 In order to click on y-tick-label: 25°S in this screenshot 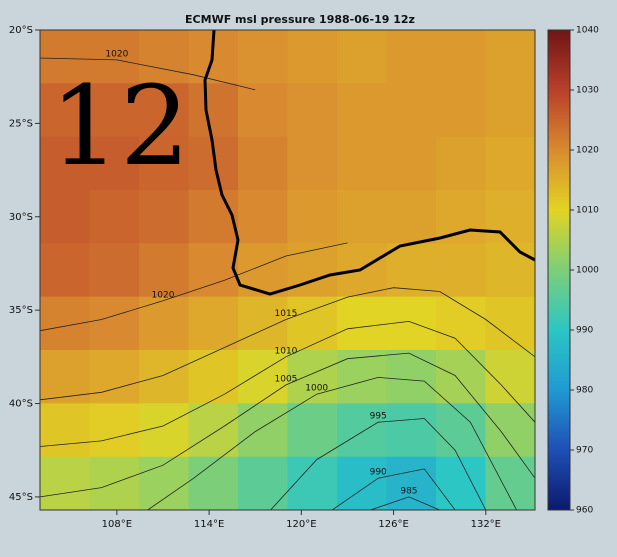, I will do `click(21, 123)`.